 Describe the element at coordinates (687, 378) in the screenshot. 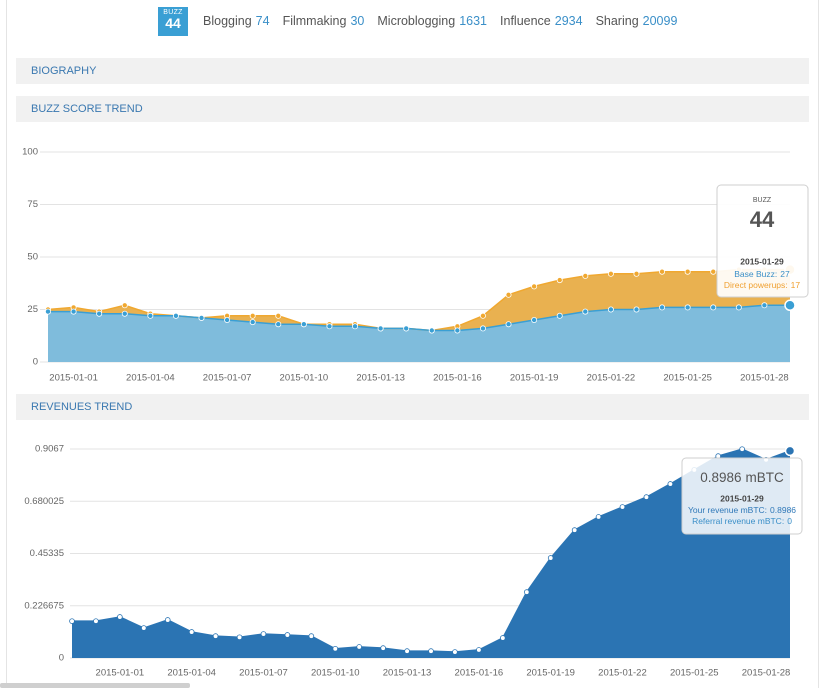

I see `x-tick-label: 2015-01-25` at that location.